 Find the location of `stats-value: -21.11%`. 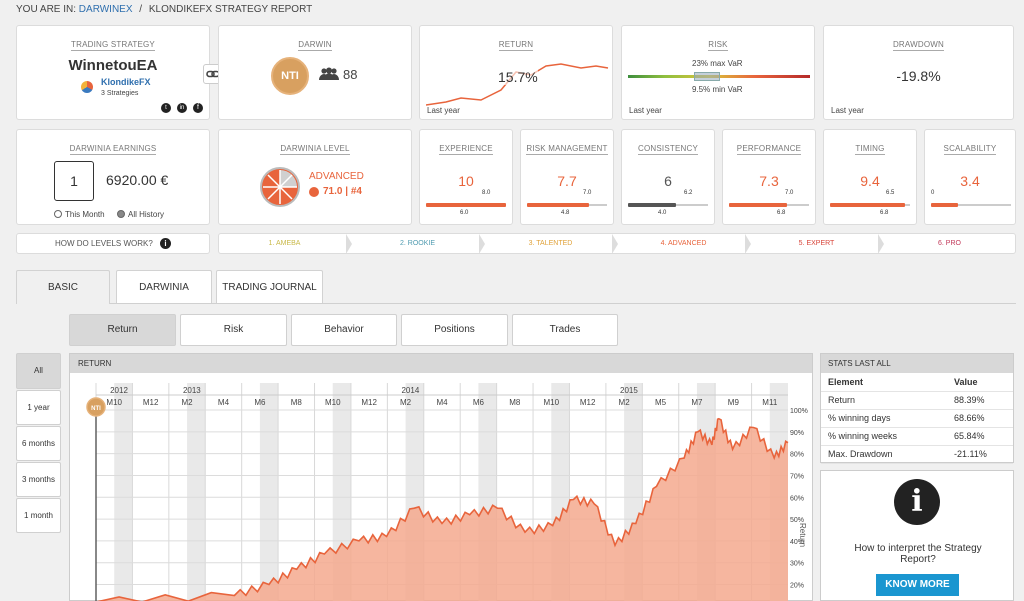

stats-value: -21.11% is located at coordinates (979, 454).